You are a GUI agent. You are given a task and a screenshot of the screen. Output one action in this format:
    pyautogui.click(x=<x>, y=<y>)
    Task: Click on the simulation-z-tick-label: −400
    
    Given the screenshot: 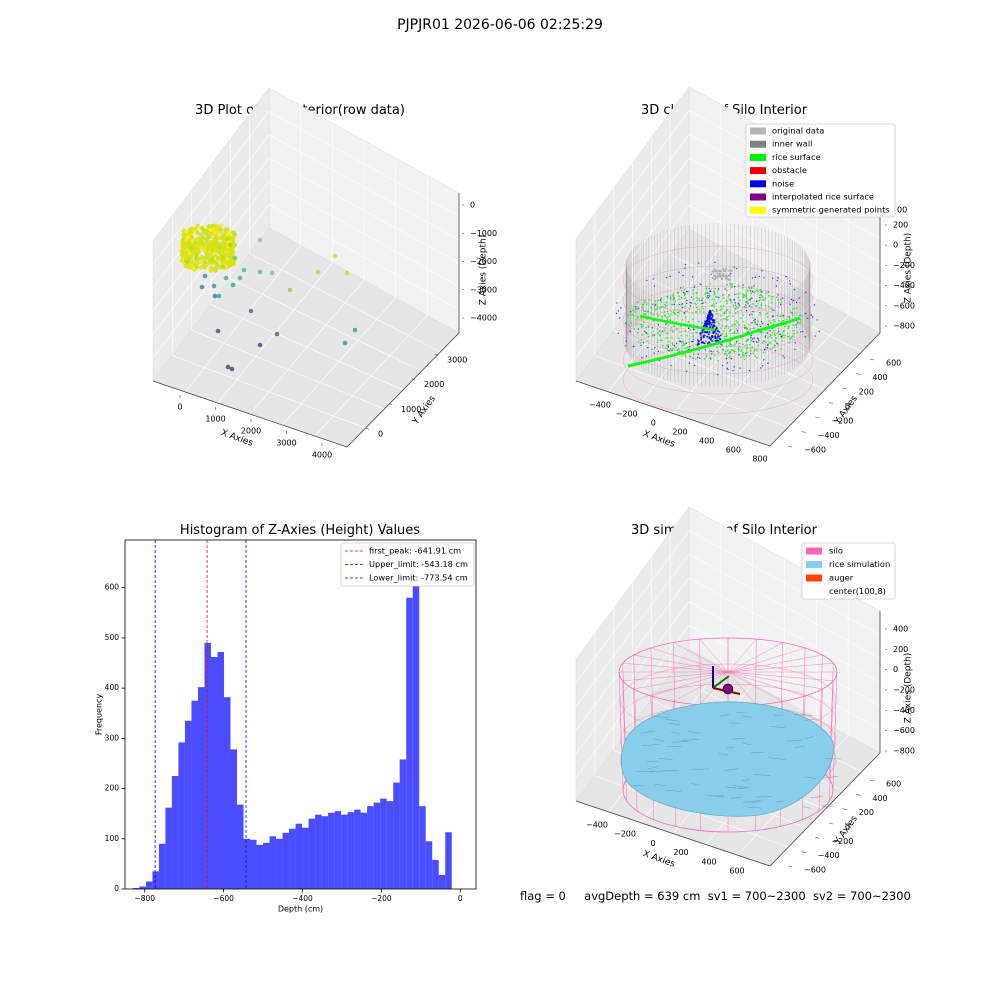 What is the action you would take?
    pyautogui.click(x=904, y=710)
    